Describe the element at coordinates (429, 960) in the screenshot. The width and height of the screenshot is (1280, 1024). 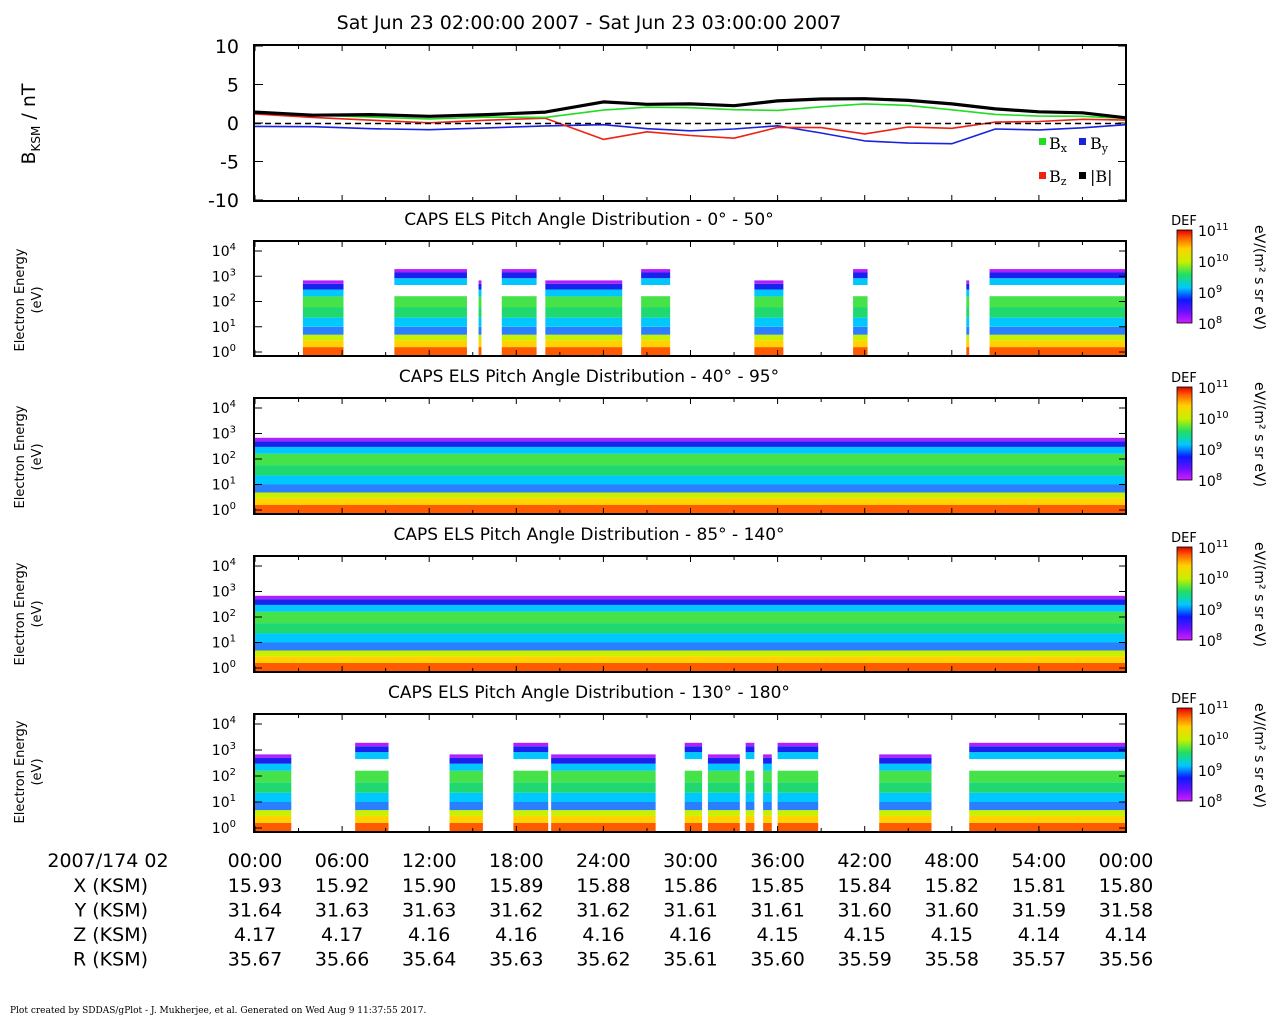
I see `ephem-value: 35.64` at that location.